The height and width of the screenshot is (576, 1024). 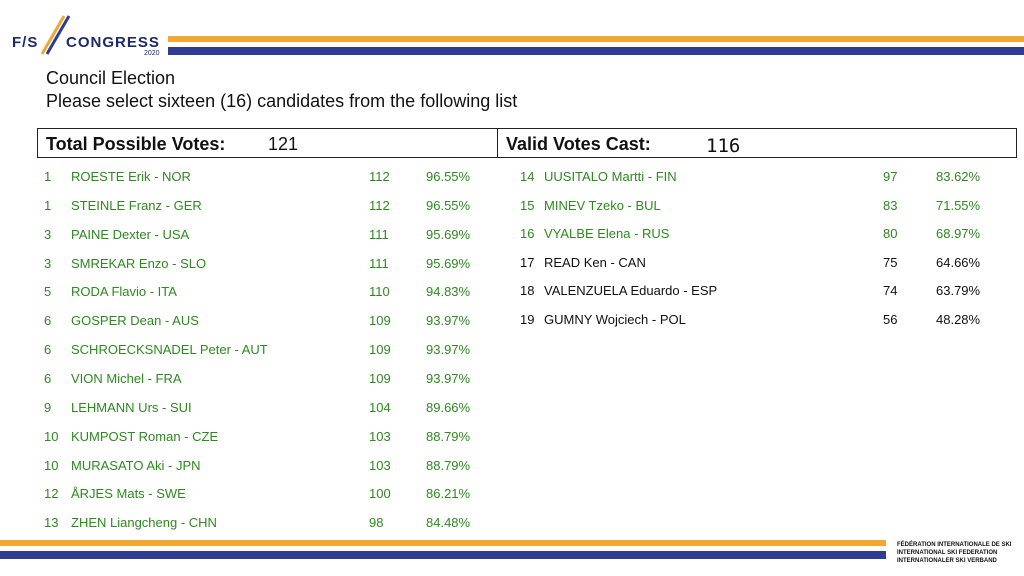 What do you see at coordinates (152, 53) in the screenshot?
I see `logo-year: 2020` at bounding box center [152, 53].